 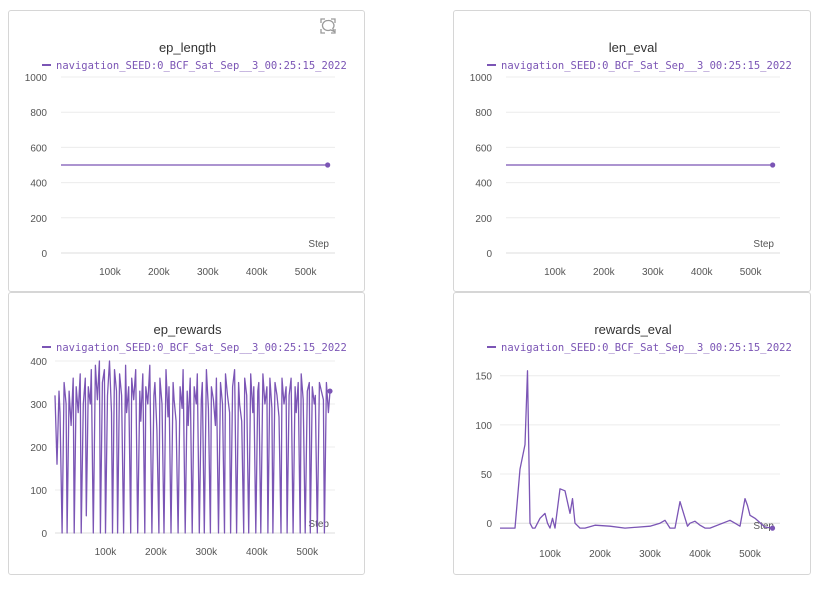 I want to click on panel-toolbar, so click(x=339, y=26).